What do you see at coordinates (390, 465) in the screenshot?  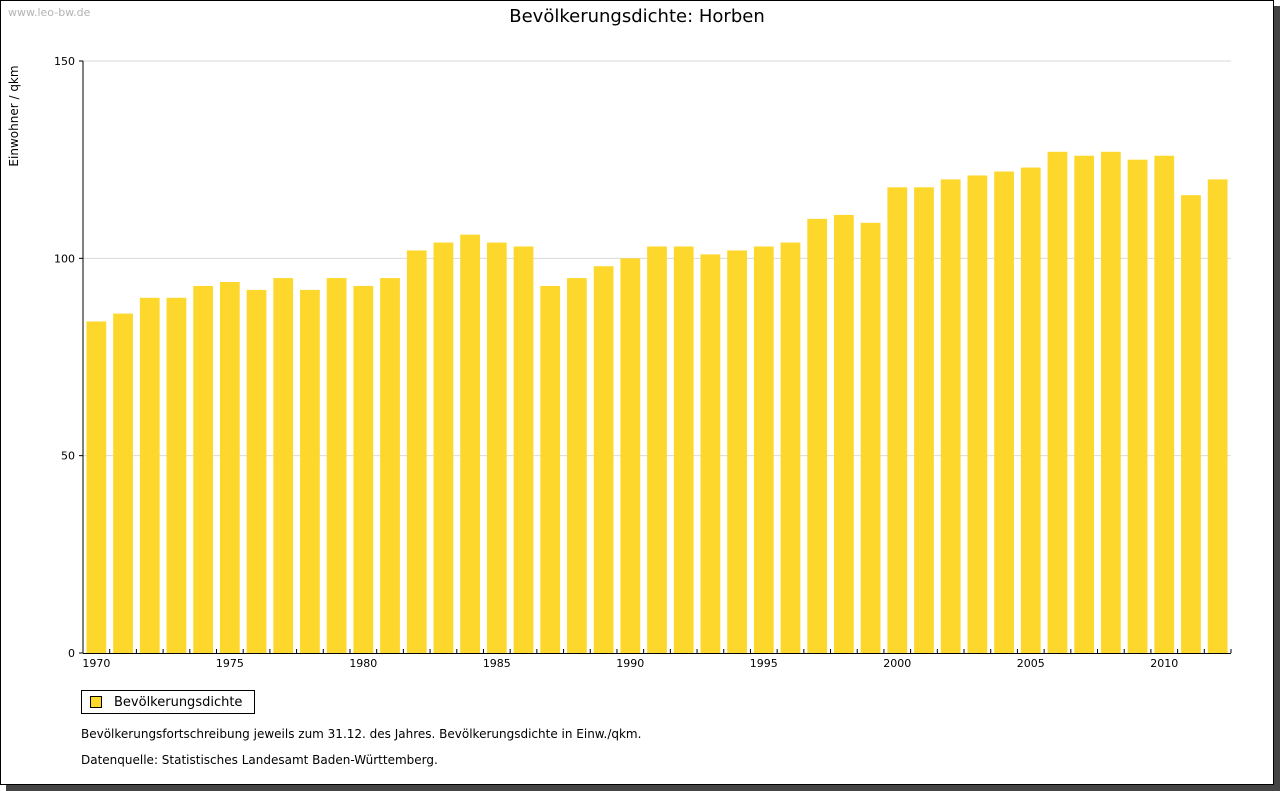 I see `bar-1981` at bounding box center [390, 465].